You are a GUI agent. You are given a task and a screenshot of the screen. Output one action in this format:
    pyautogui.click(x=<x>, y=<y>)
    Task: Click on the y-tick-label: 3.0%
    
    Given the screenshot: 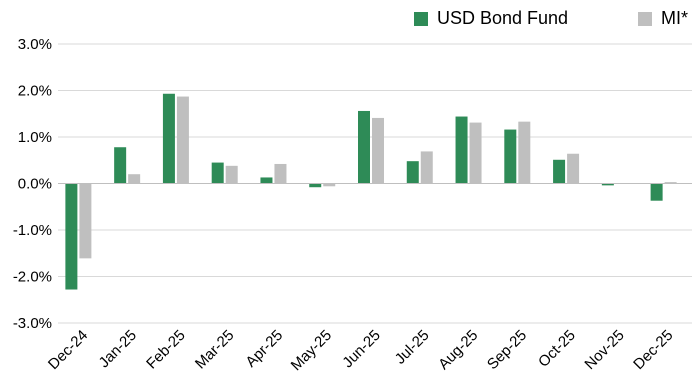 What is the action you would take?
    pyautogui.click(x=35, y=44)
    